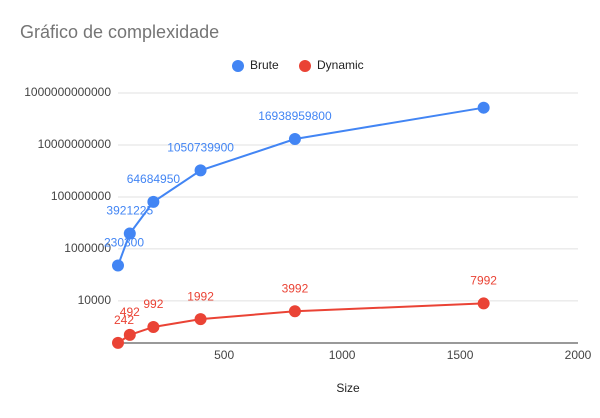 The width and height of the screenshot is (600, 418). Describe the element at coordinates (87, 248) in the screenshot. I see `y-tick-label: 1000000` at that location.